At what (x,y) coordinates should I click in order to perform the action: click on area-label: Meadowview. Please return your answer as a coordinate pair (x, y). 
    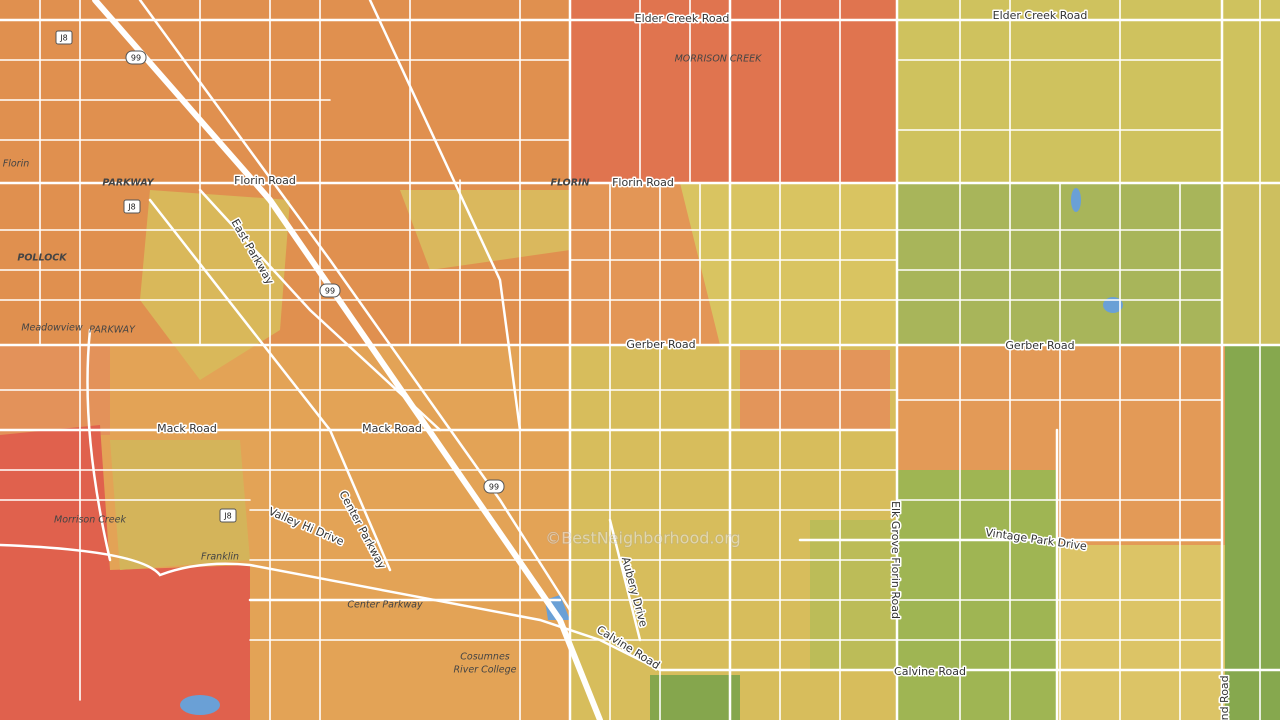
    Looking at the image, I should click on (52, 328).